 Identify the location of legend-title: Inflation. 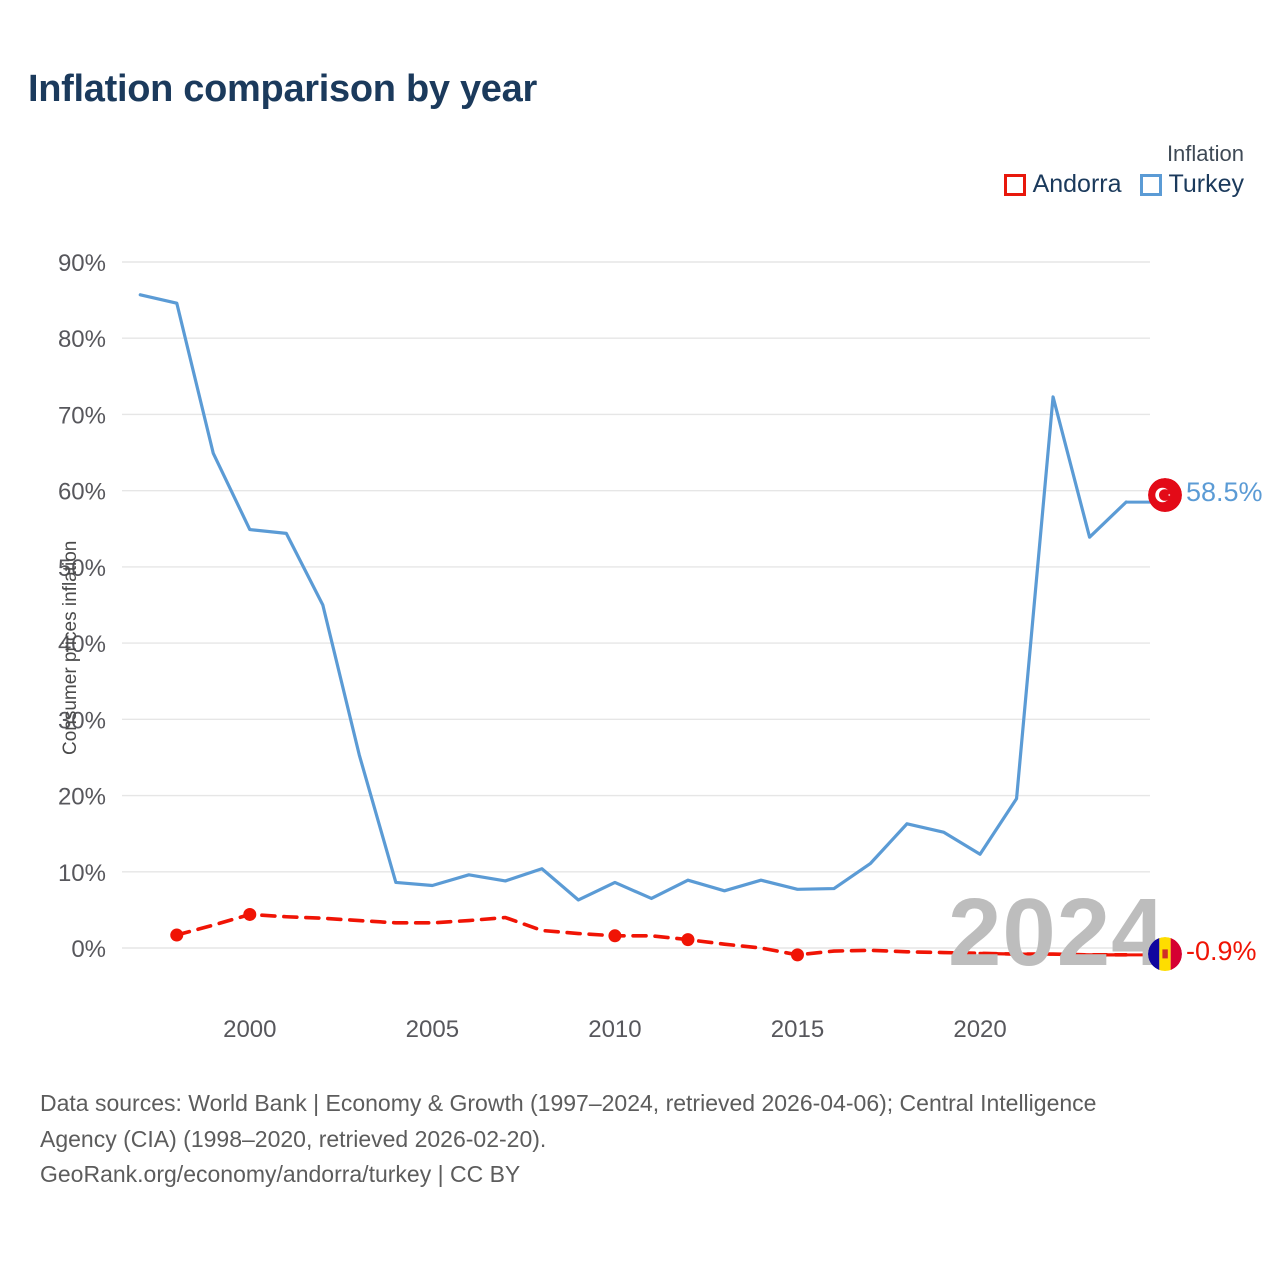
(1205, 153).